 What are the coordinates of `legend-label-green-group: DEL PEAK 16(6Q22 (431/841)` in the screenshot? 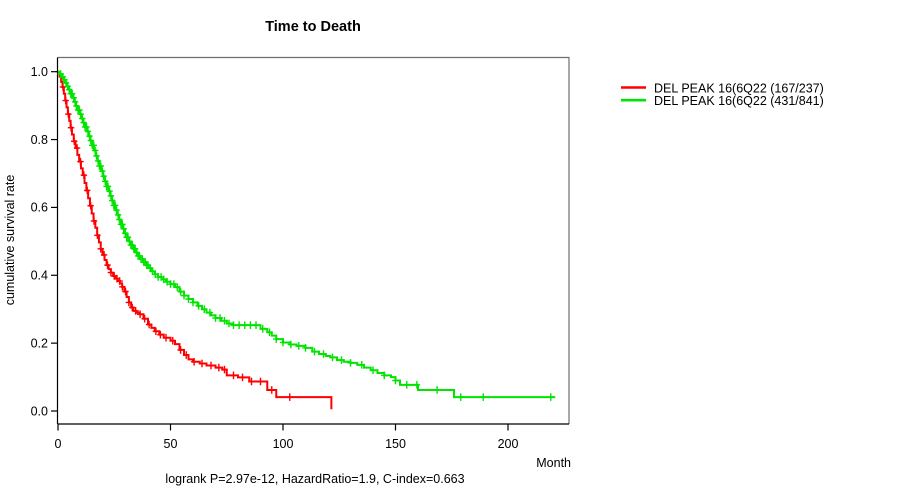 It's located at (739, 101).